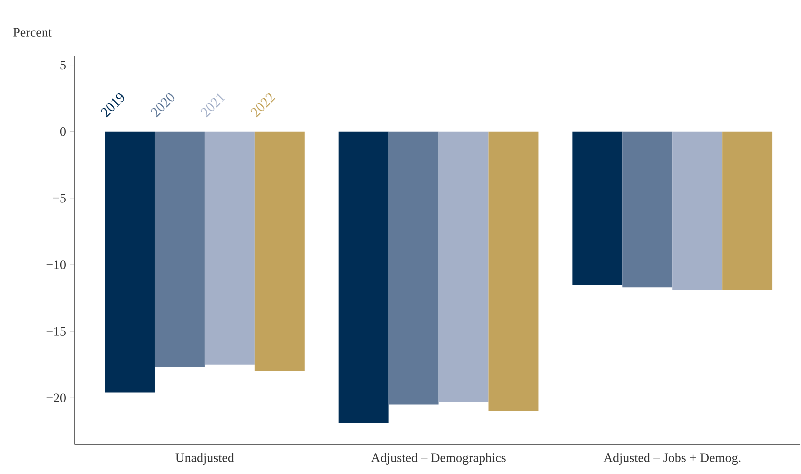 Image resolution: width=801 pixels, height=474 pixels. Describe the element at coordinates (205, 459) in the screenshot. I see `x-tick-label: Unadjusted` at that location.